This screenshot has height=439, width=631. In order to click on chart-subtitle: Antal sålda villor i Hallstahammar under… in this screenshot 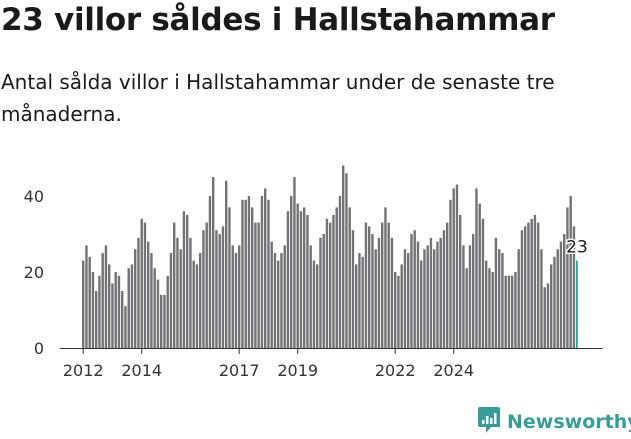, I will do `click(278, 98)`.